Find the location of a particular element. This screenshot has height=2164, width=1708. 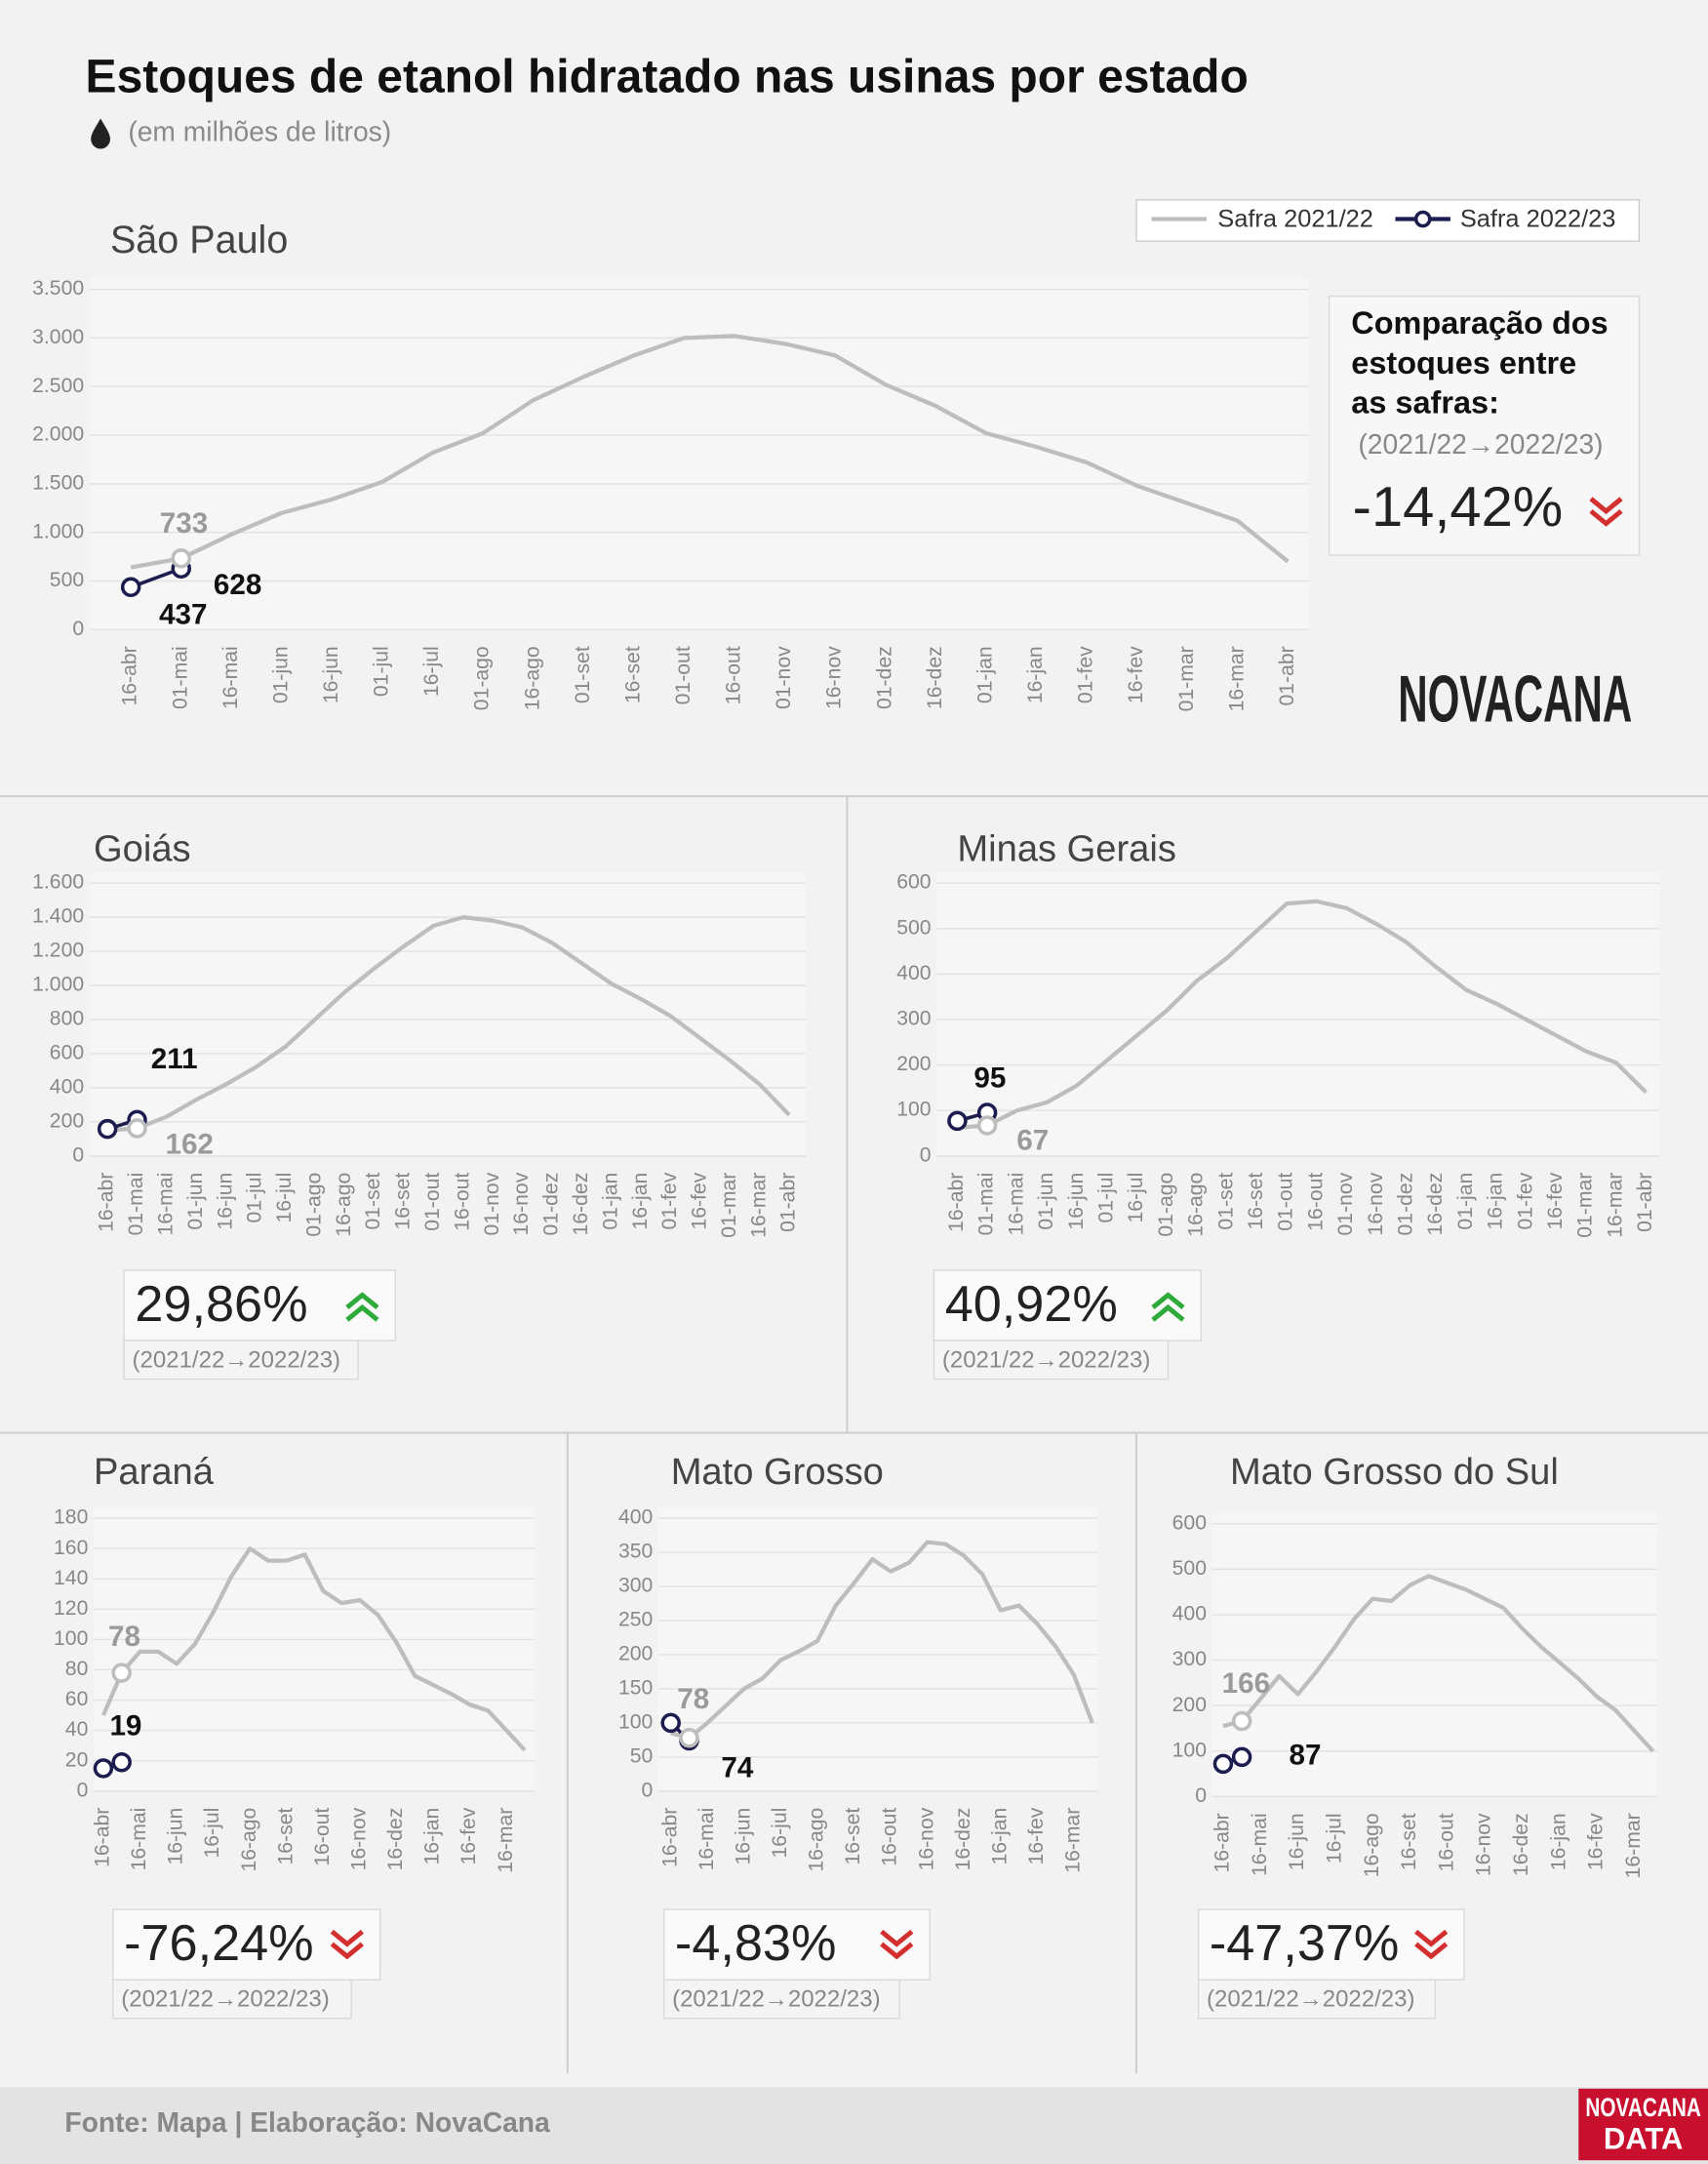

comparison-box is located at coordinates (1484, 425).